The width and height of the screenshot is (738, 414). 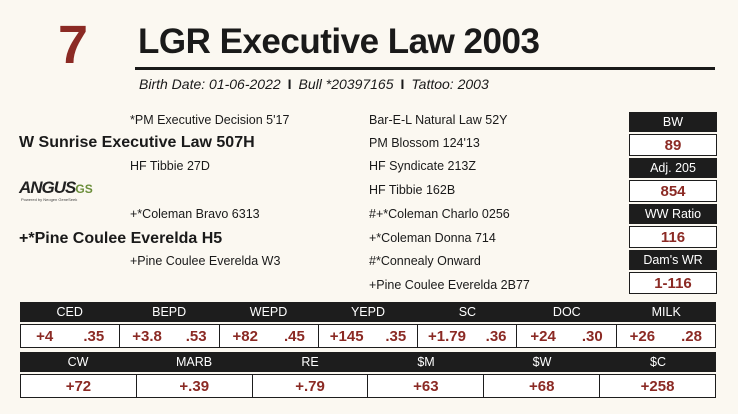 What do you see at coordinates (310, 362) in the screenshot?
I see `epd-header: RE` at bounding box center [310, 362].